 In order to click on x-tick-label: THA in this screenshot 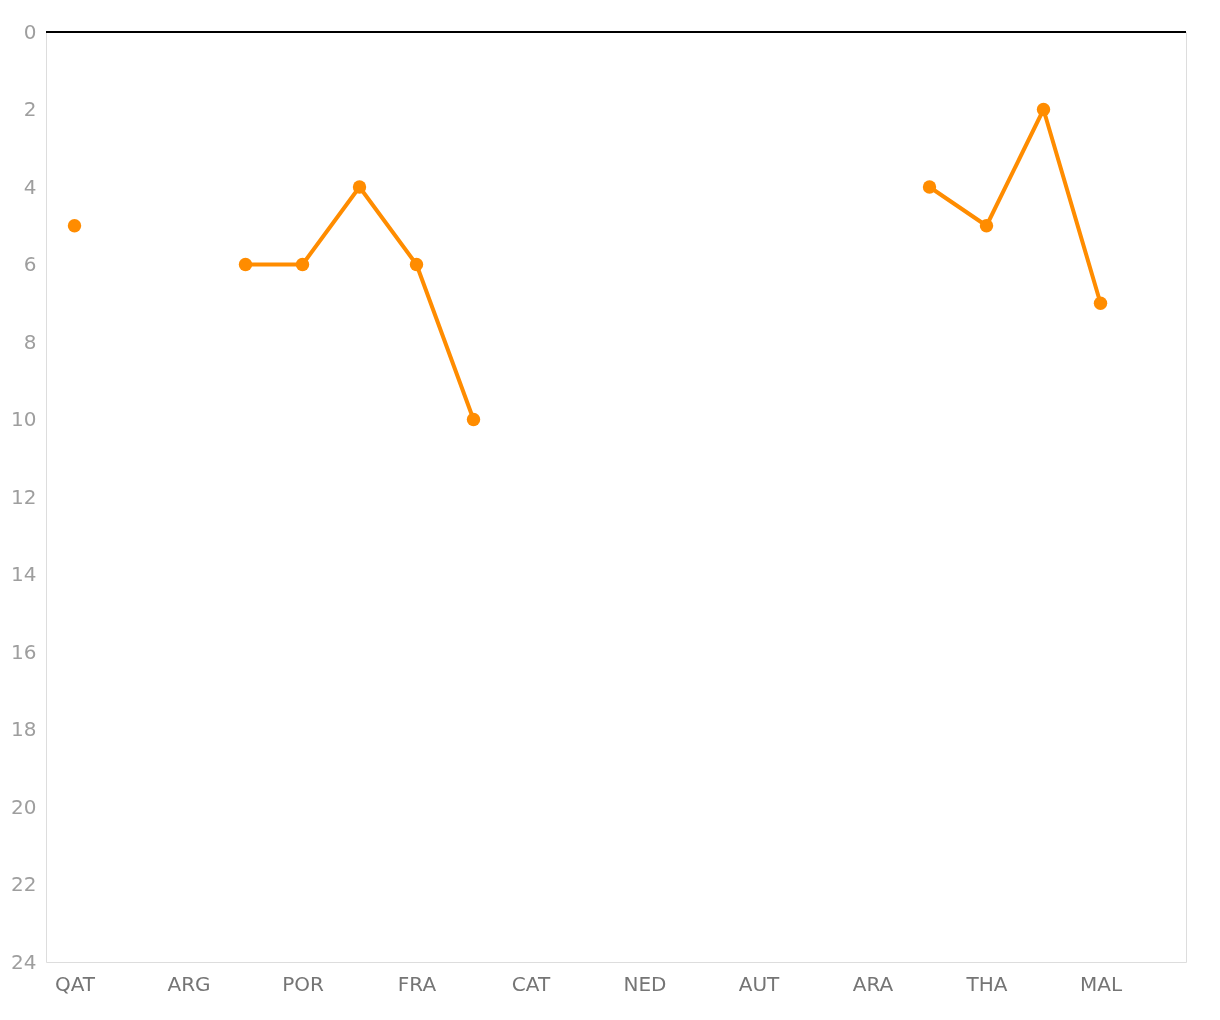, I will do `click(986, 983)`.